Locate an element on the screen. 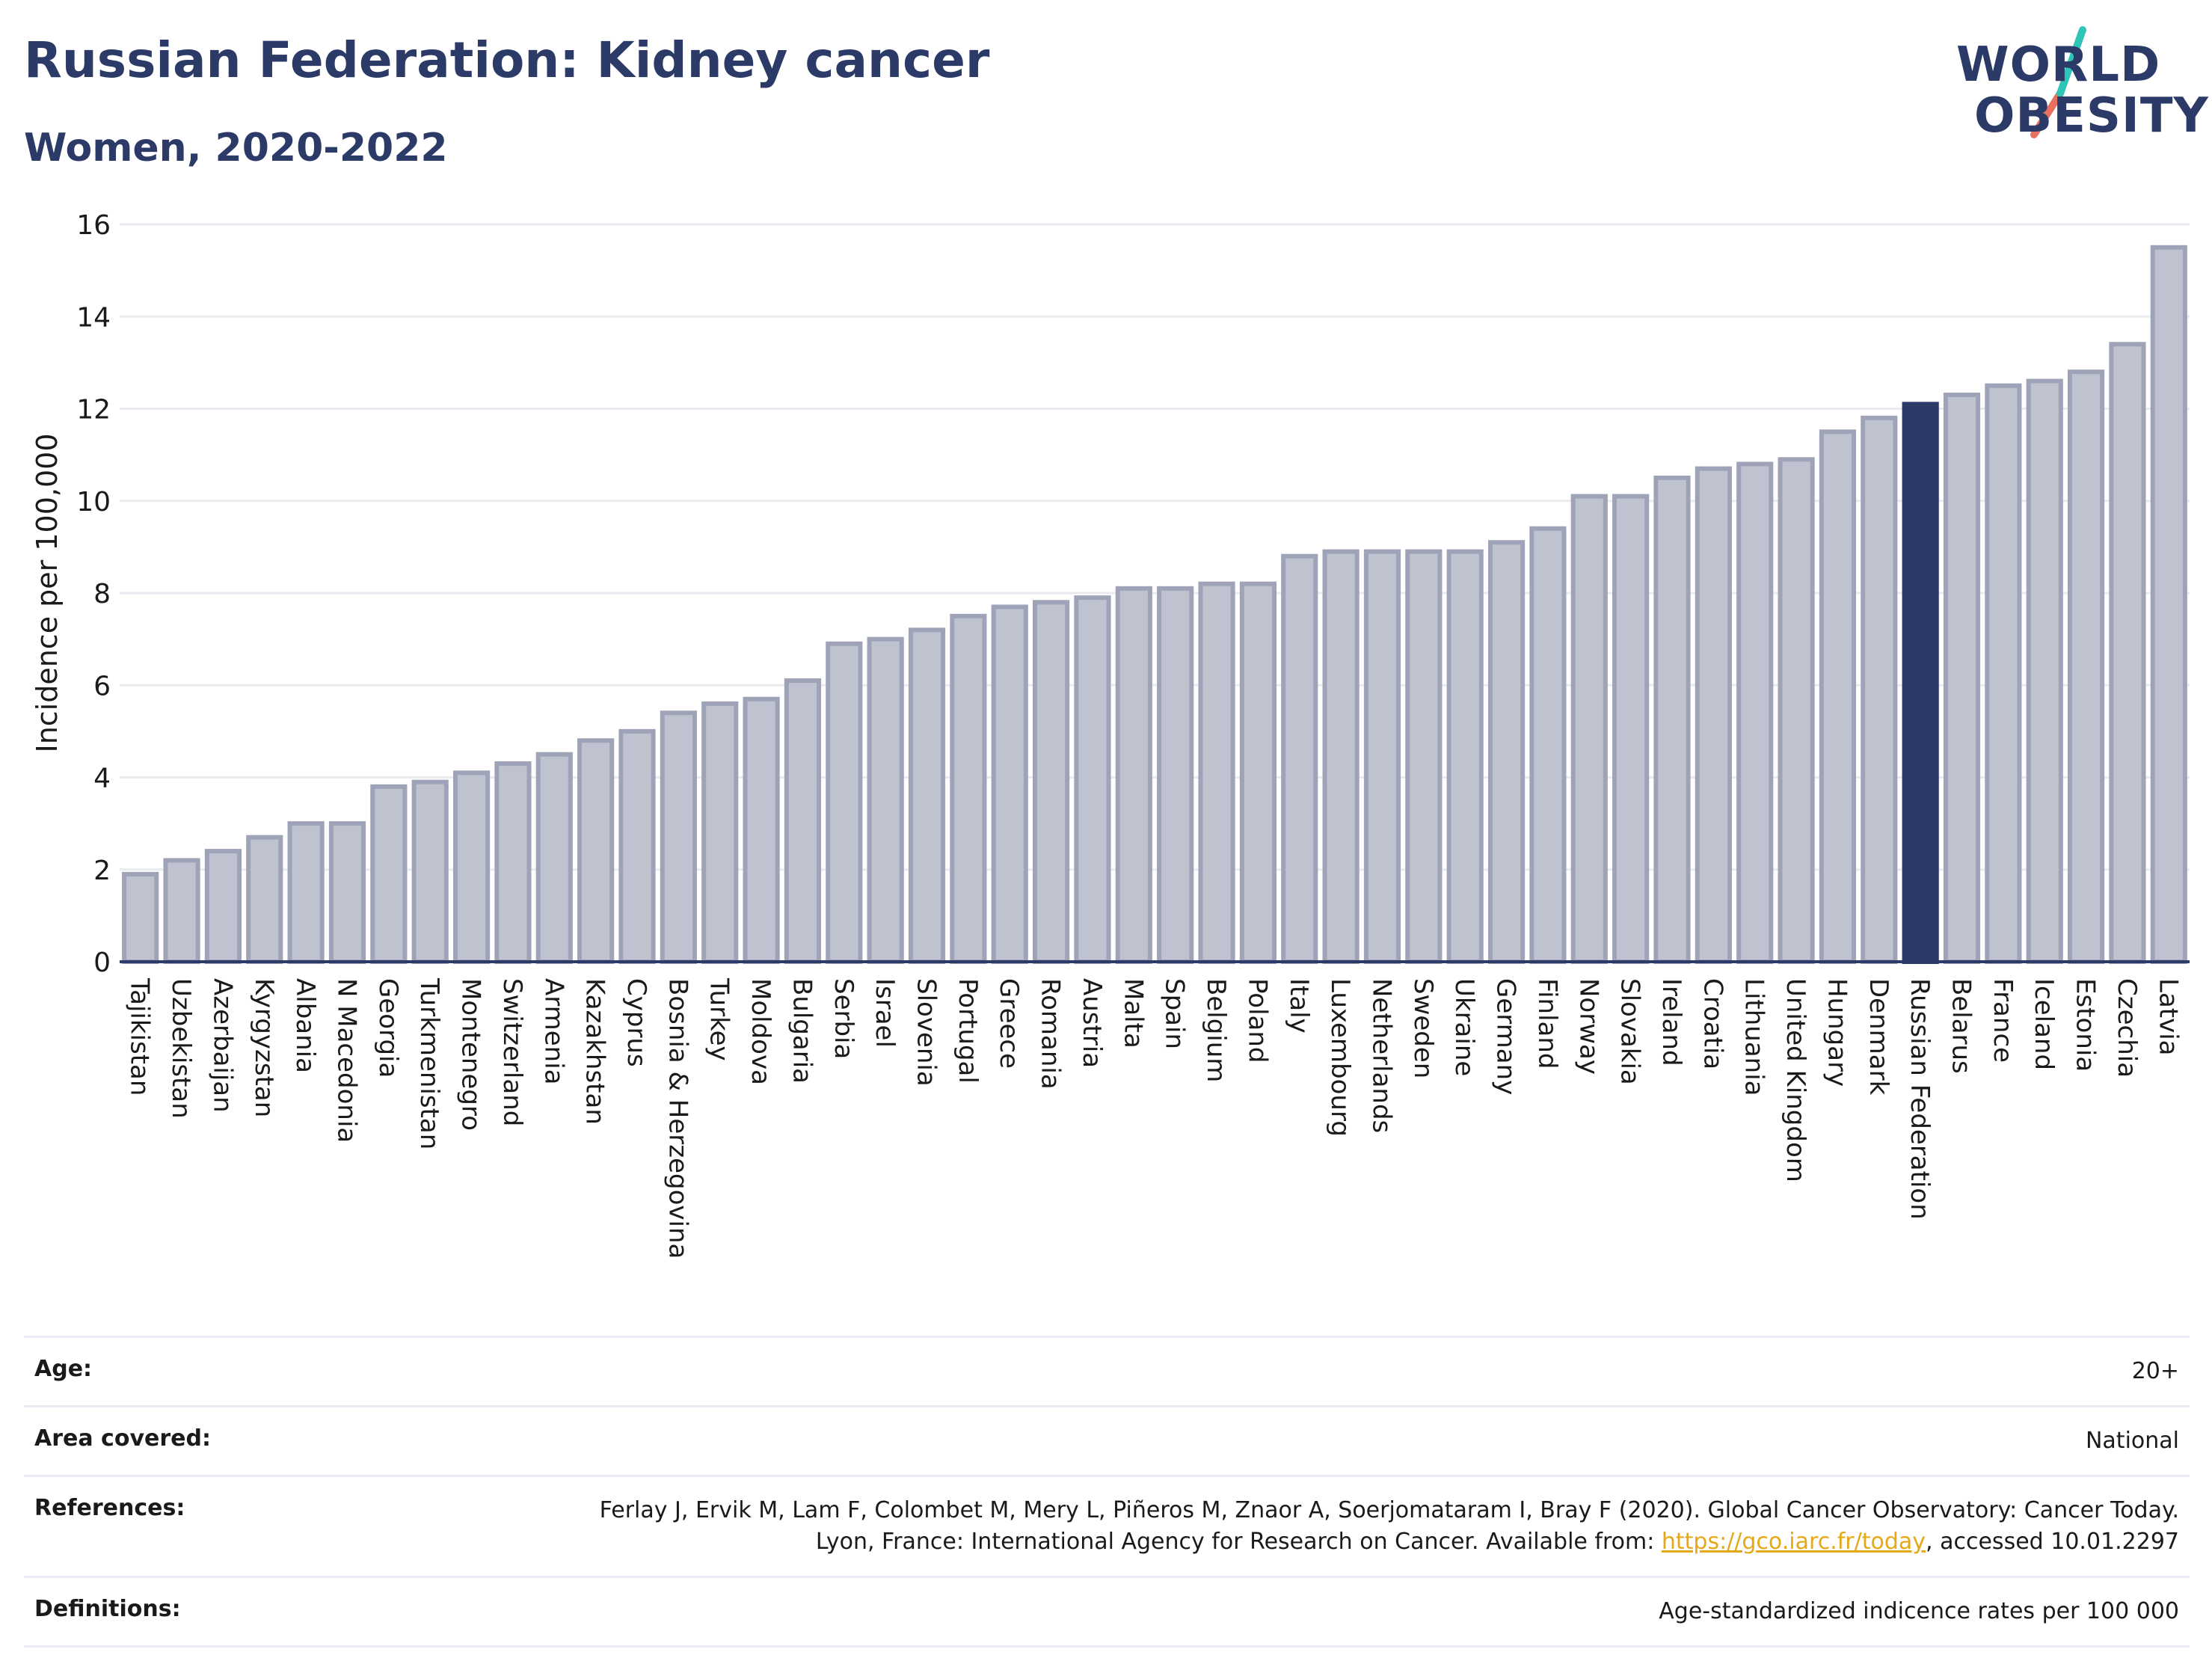 The height and width of the screenshot is (1655, 2212). y-tick-label: 4 is located at coordinates (102, 779).